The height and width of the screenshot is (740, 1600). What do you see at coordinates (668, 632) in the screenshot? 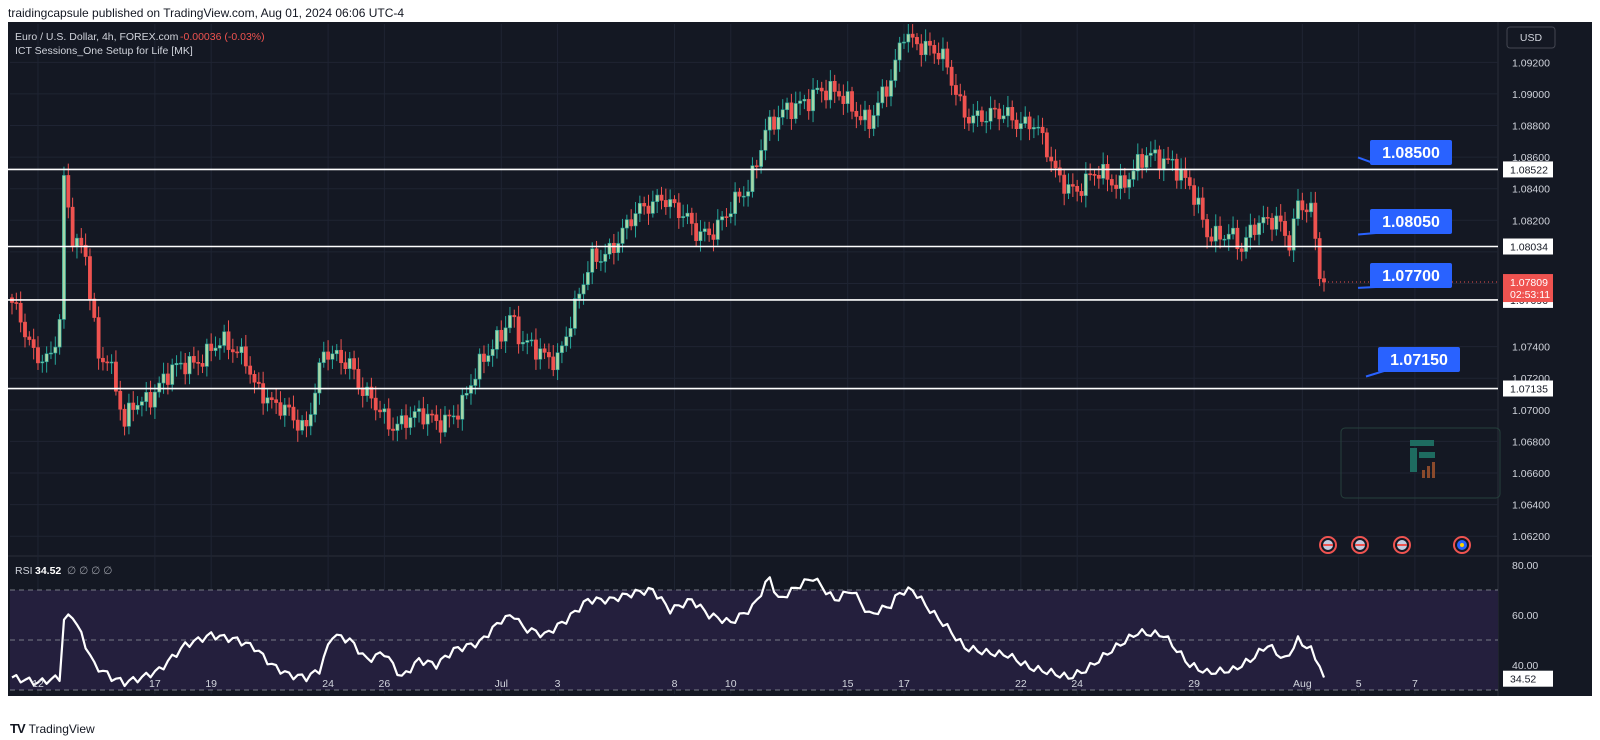
I see `rsi-line` at bounding box center [668, 632].